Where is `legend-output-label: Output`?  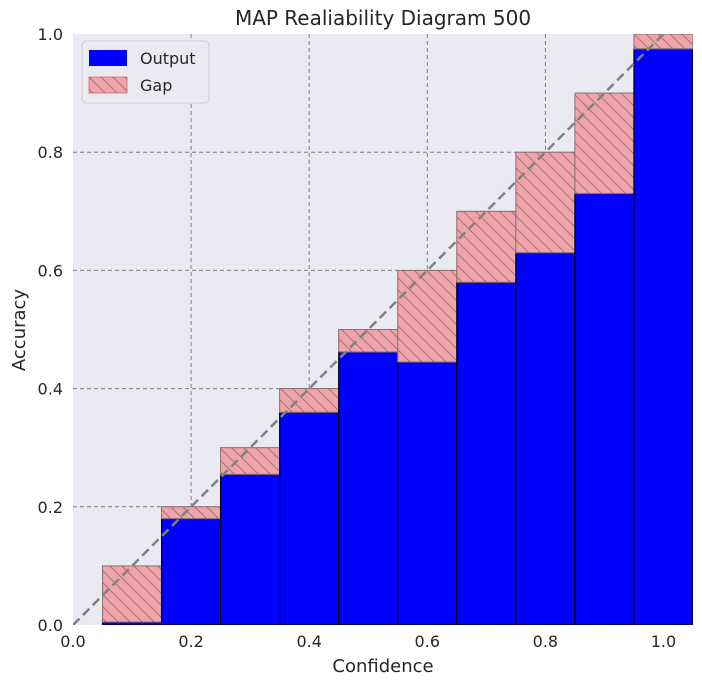
legend-output-label: Output is located at coordinates (168, 58).